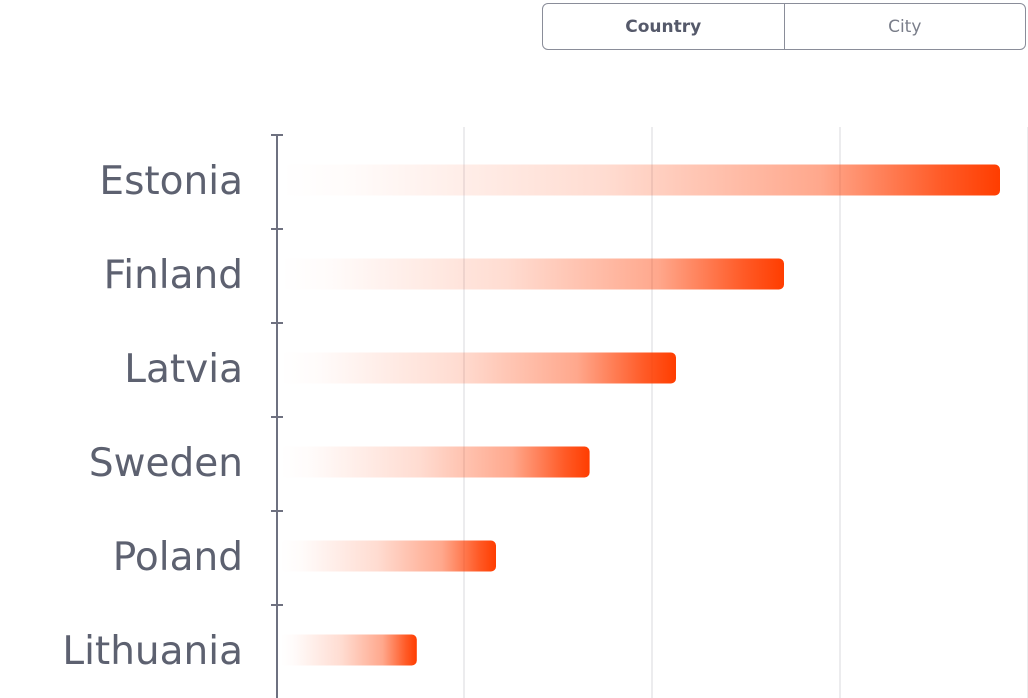 Image resolution: width=1028 pixels, height=698 pixels. Describe the element at coordinates (640, 180) in the screenshot. I see `bar-estonia` at that location.